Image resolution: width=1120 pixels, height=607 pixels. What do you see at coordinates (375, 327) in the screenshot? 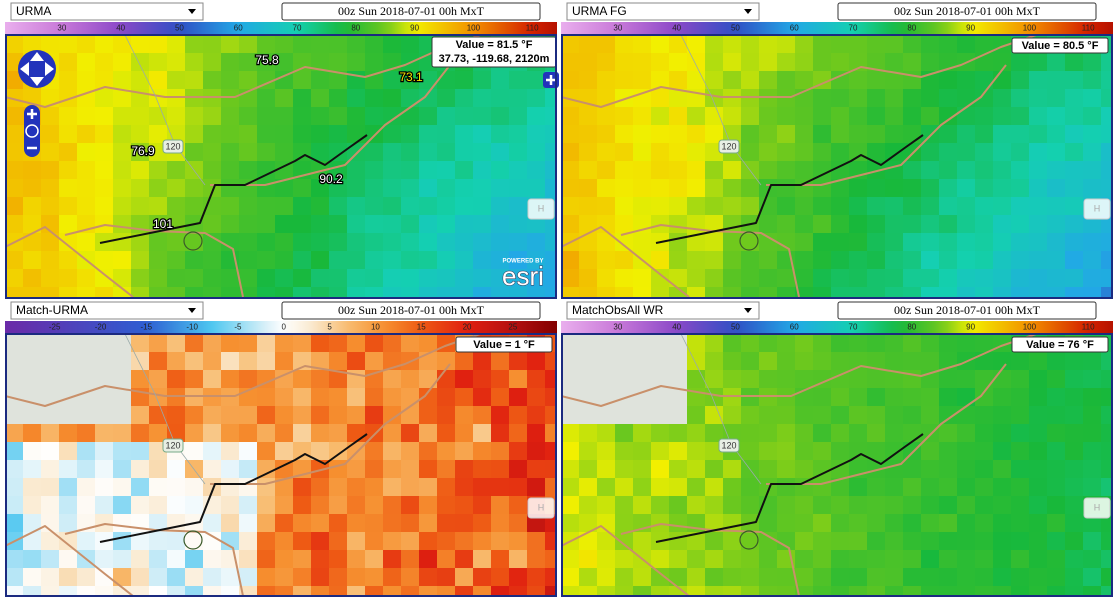
I see `colorbar-tick-label: 10` at bounding box center [375, 327].